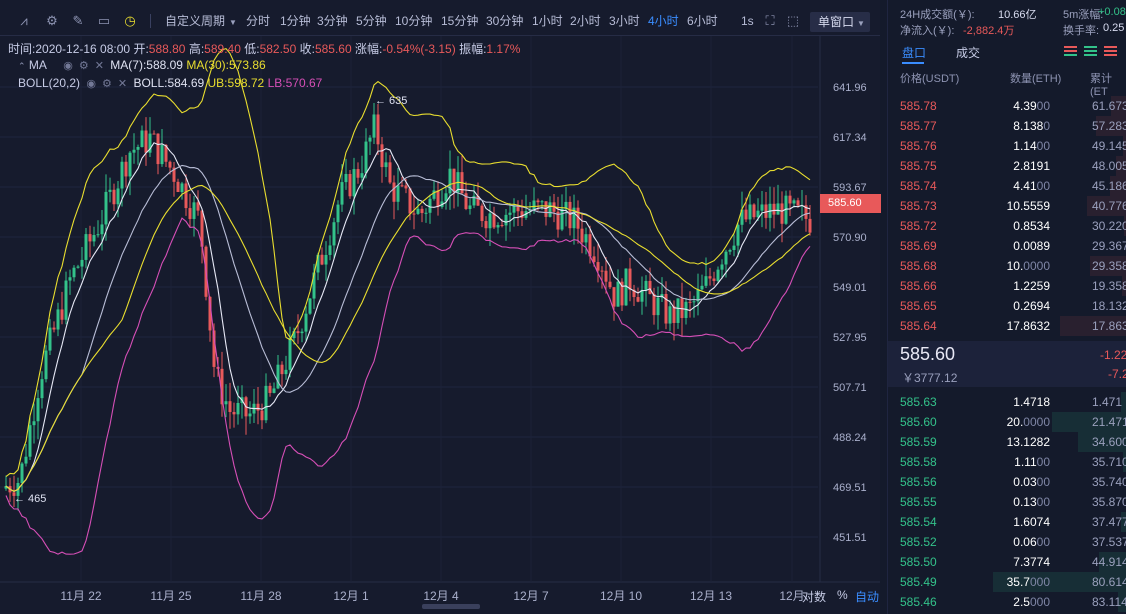 This screenshot has height=614, width=1126. I want to click on bid-row: 585.63 1.4718 1.471, so click(1007, 402).